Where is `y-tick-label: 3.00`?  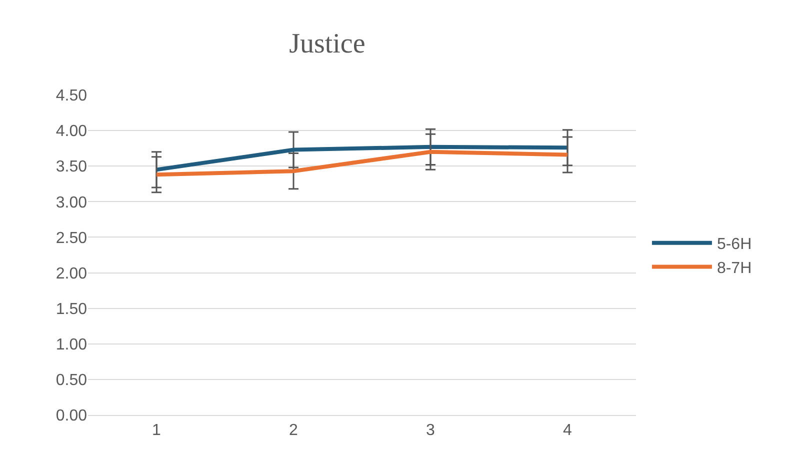 y-tick-label: 3.00 is located at coordinates (72, 203).